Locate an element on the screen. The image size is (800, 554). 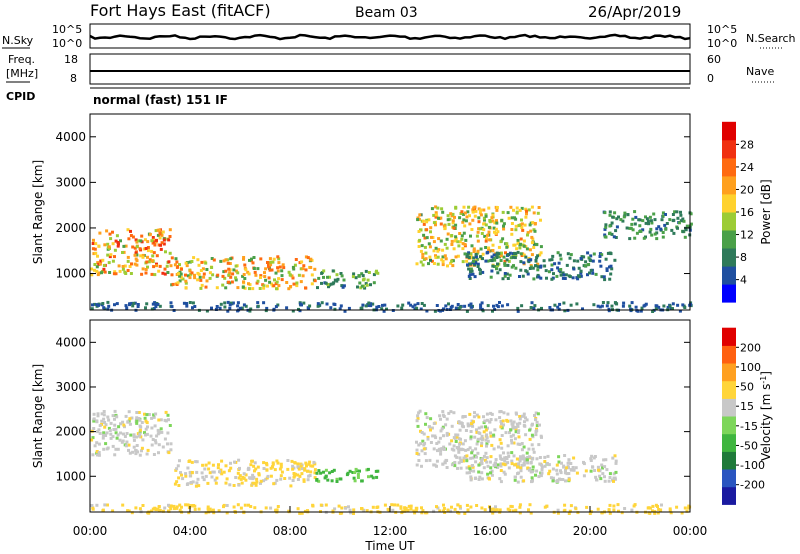
colorbar-tick-label: 16 is located at coordinates (747, 212).